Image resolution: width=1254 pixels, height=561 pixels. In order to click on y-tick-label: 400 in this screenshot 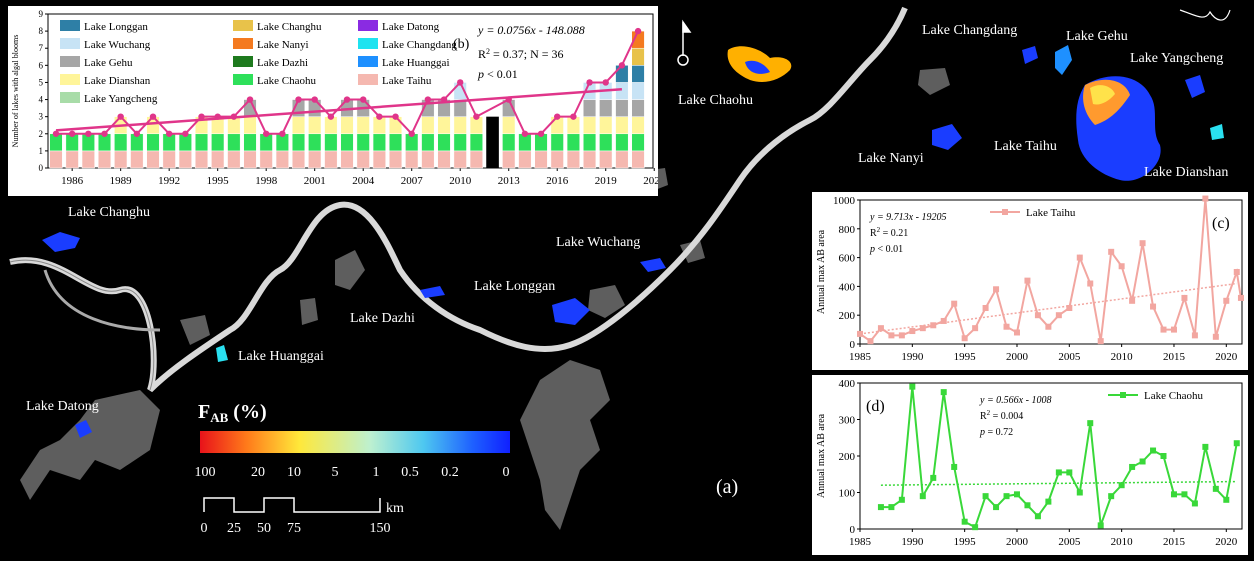, I will do `click(847, 384)`.